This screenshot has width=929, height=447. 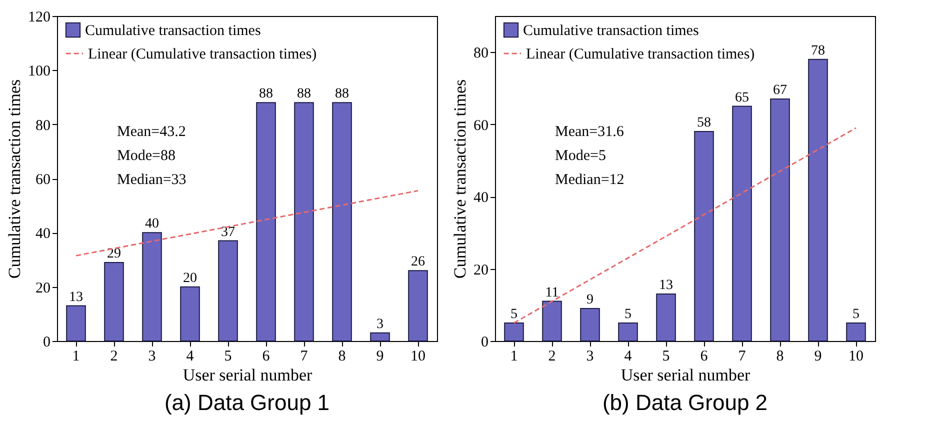 I want to click on text: (a) Data Group 1, so click(x=247, y=402).